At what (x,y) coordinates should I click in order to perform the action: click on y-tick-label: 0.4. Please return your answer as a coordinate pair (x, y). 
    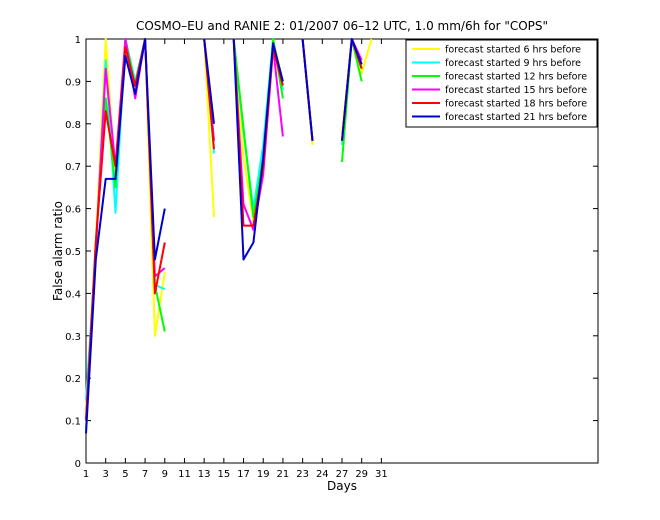
    Looking at the image, I should click on (73, 294).